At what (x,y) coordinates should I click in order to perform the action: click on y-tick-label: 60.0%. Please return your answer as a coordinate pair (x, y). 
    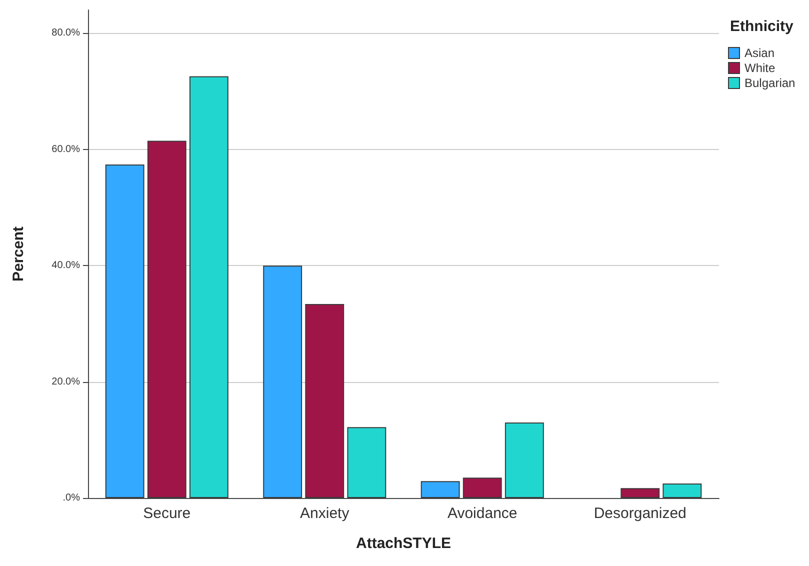
    Looking at the image, I should click on (66, 149).